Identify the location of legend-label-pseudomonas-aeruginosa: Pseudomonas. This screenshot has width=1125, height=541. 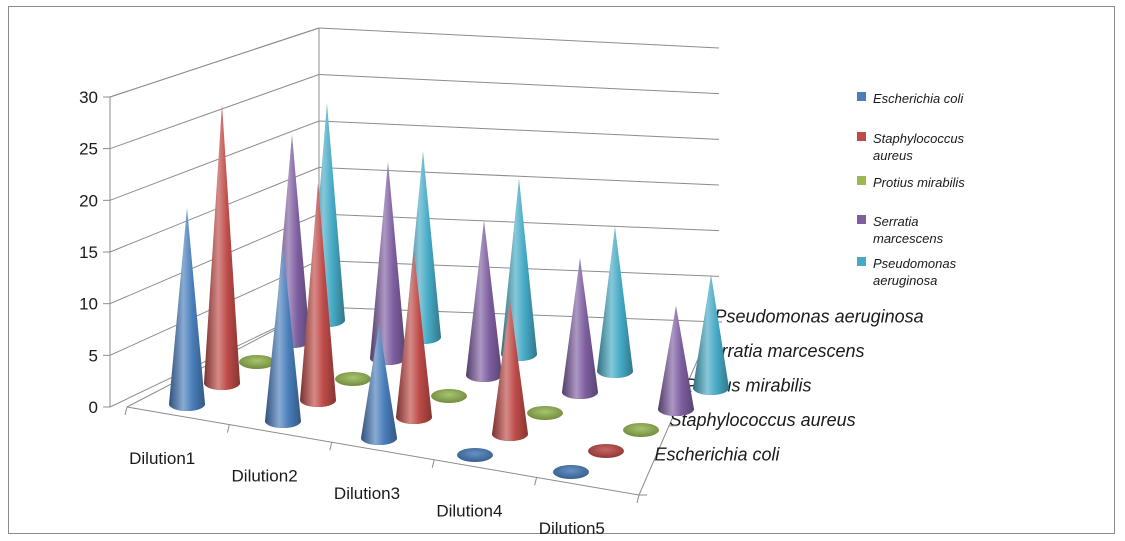
(915, 263).